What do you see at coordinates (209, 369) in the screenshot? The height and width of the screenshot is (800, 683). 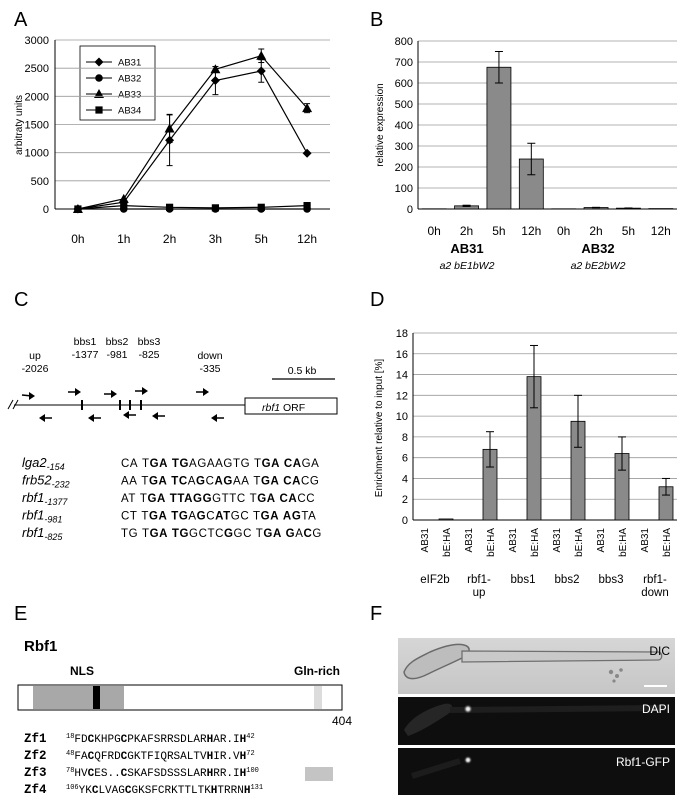 I see `primer-down-pos: -335` at bounding box center [209, 369].